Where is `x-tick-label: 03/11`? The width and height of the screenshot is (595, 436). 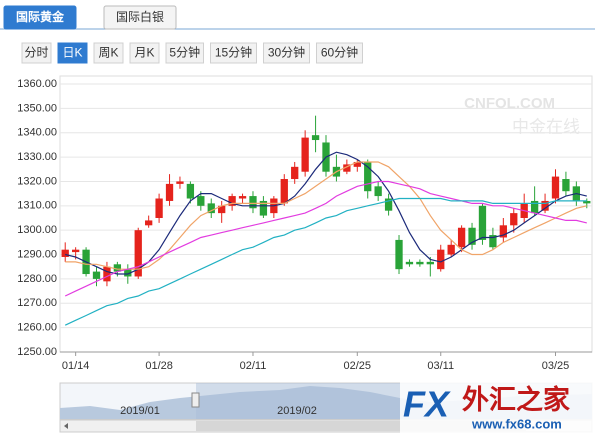
x-tick-label: 03/11 is located at coordinates (440, 366).